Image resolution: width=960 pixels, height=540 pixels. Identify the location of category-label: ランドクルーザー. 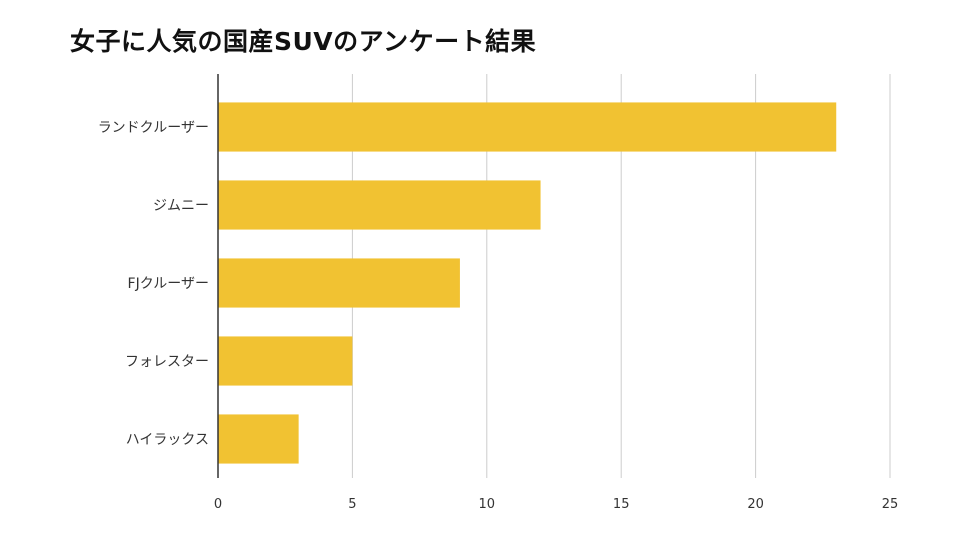
(153, 128).